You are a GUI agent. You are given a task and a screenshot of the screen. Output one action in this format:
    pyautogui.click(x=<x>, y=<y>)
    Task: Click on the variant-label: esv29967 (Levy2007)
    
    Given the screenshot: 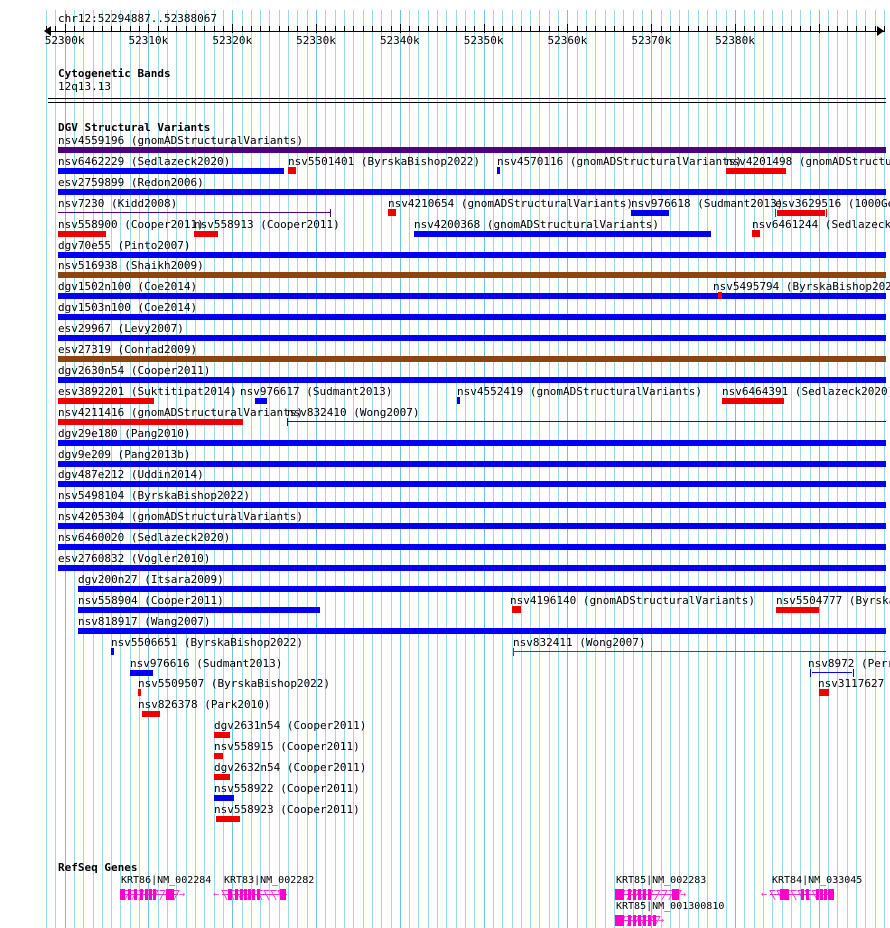 What is the action you would take?
    pyautogui.click(x=121, y=329)
    